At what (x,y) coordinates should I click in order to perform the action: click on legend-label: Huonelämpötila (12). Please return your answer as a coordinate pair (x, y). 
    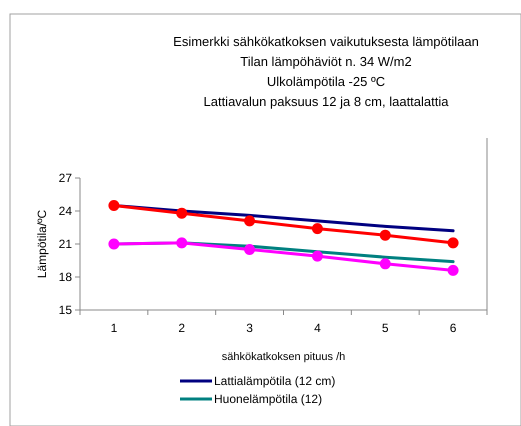
    Looking at the image, I should click on (268, 399).